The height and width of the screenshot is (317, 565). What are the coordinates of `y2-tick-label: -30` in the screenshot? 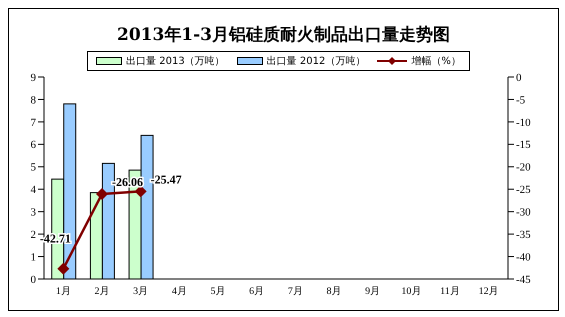 It's located at (524, 212).